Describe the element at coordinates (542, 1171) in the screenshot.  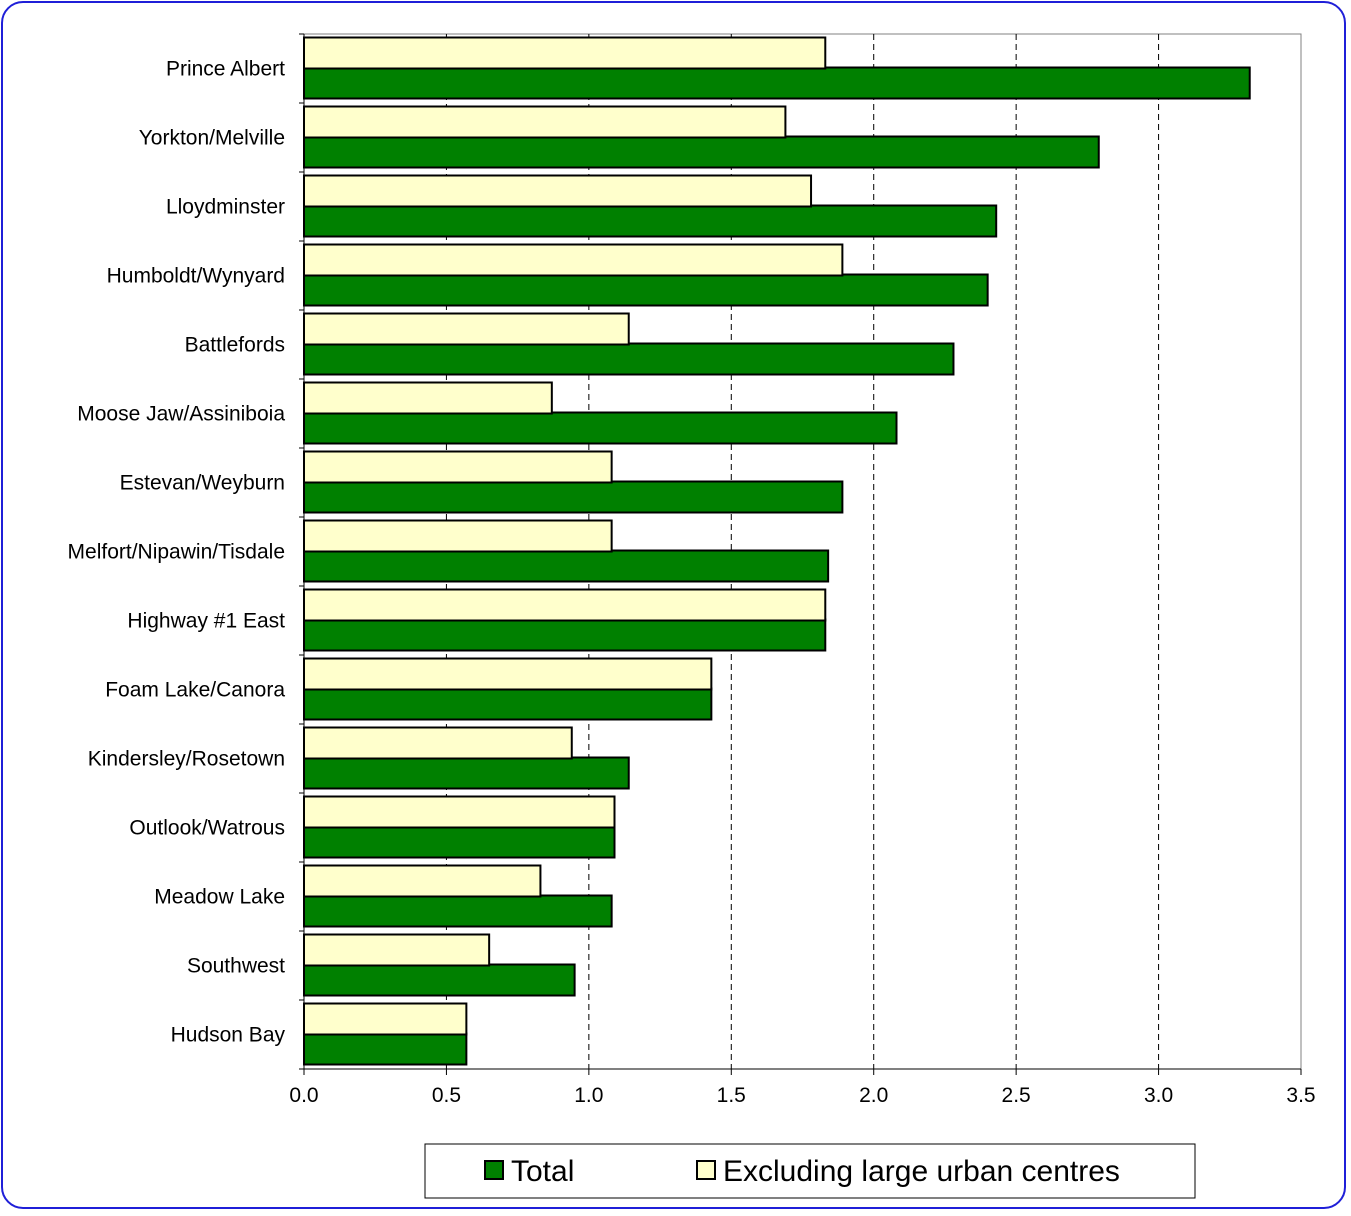
I see `legend-label-total: Total` at that location.